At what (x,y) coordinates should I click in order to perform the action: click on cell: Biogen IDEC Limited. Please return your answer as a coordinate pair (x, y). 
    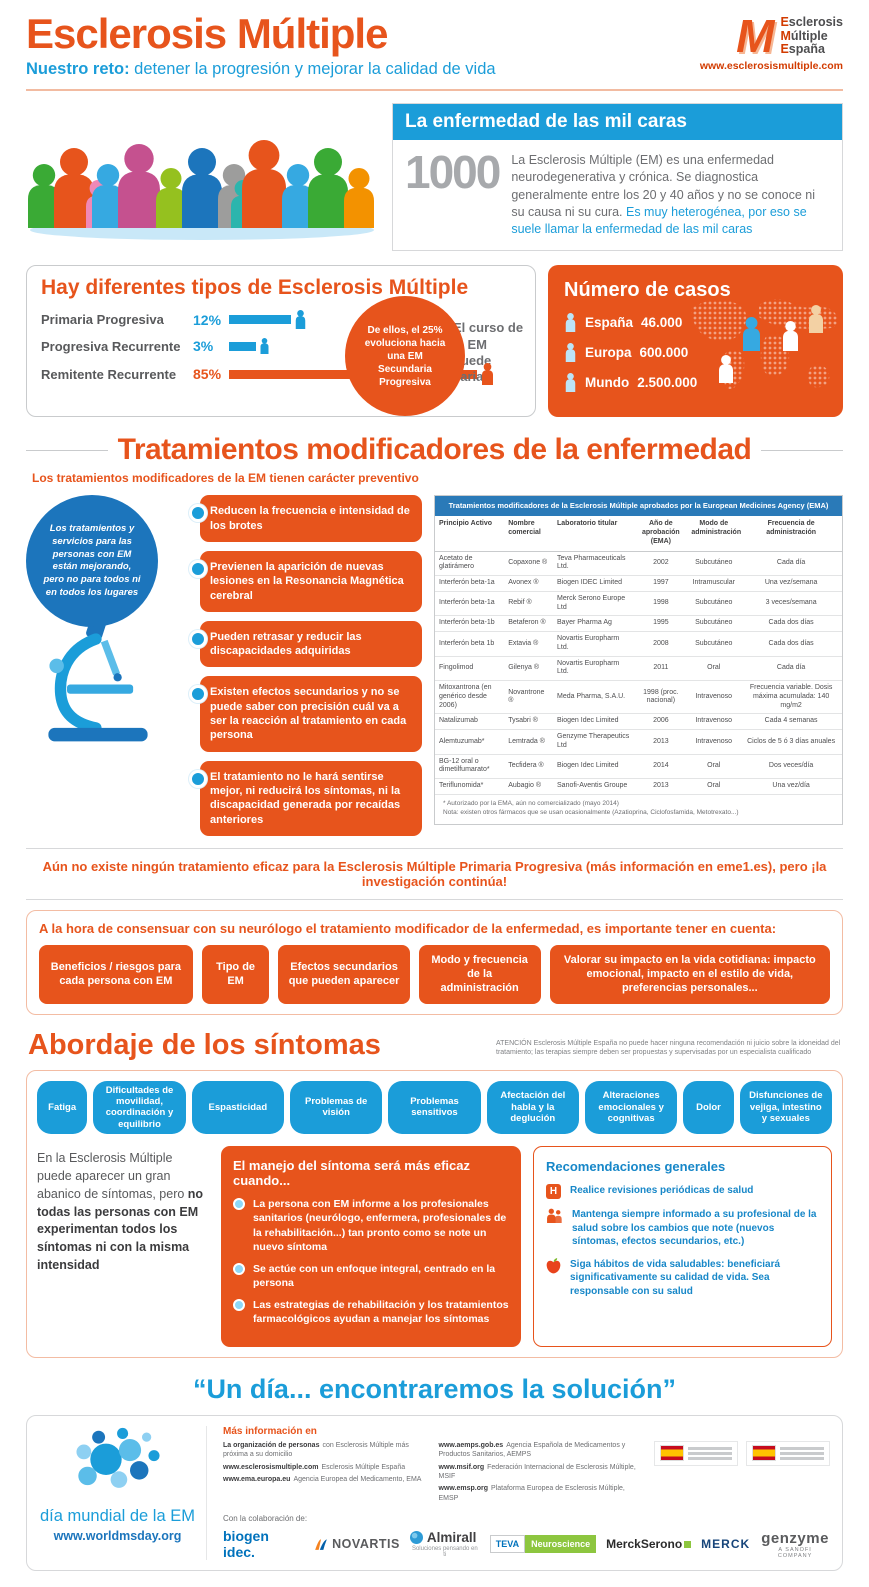
    Looking at the image, I should click on (594, 583).